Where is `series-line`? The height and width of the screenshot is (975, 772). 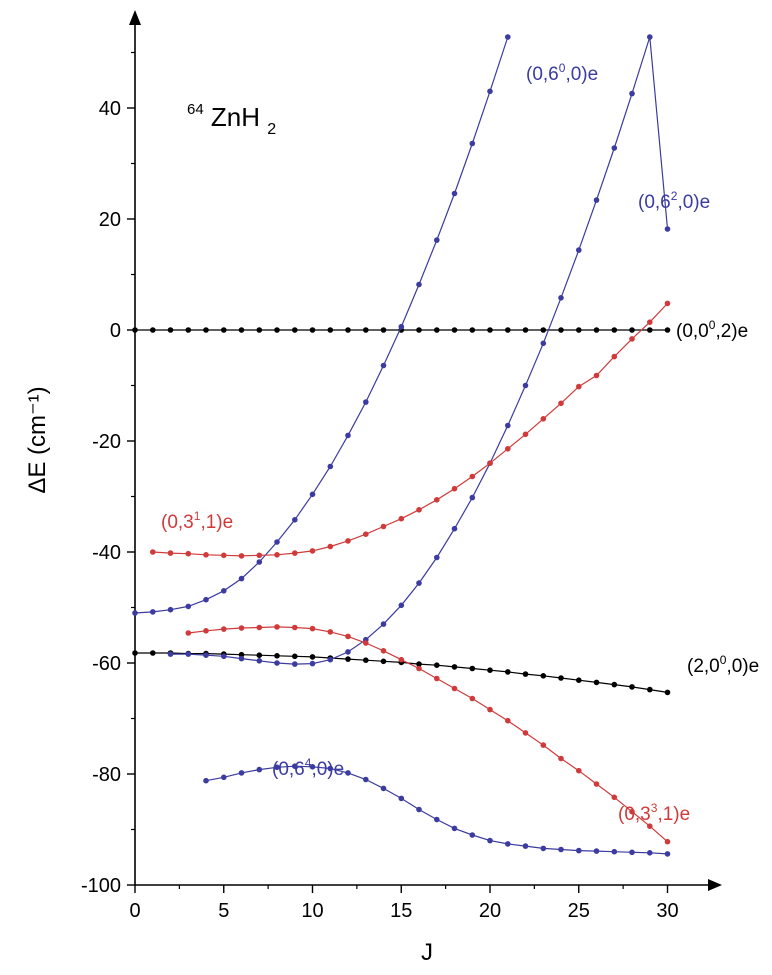
series-line is located at coordinates (428, 734).